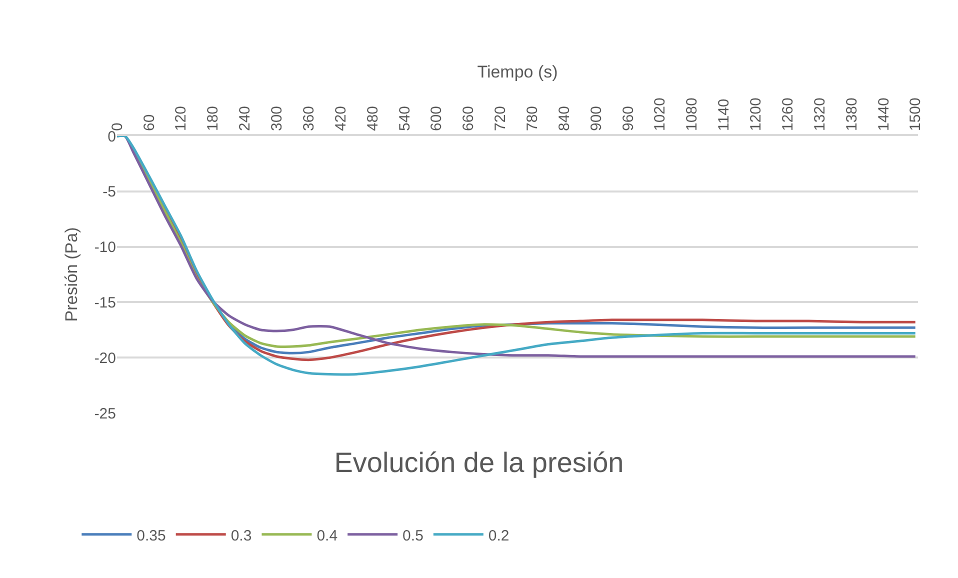 The width and height of the screenshot is (958, 578). What do you see at coordinates (915, 114) in the screenshot?
I see `x-tick-label: 1500` at bounding box center [915, 114].